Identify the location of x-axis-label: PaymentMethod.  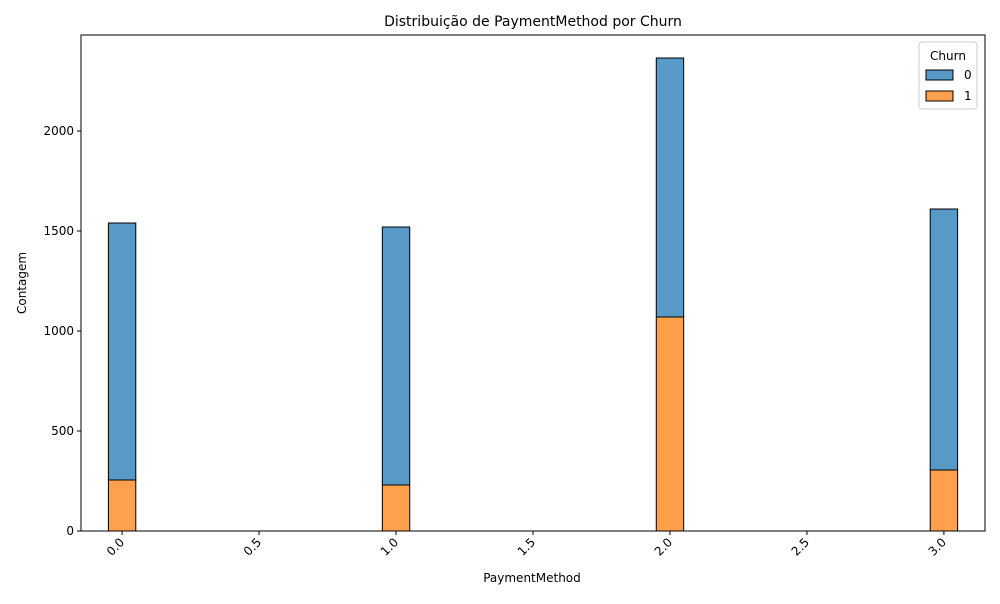
(532, 578).